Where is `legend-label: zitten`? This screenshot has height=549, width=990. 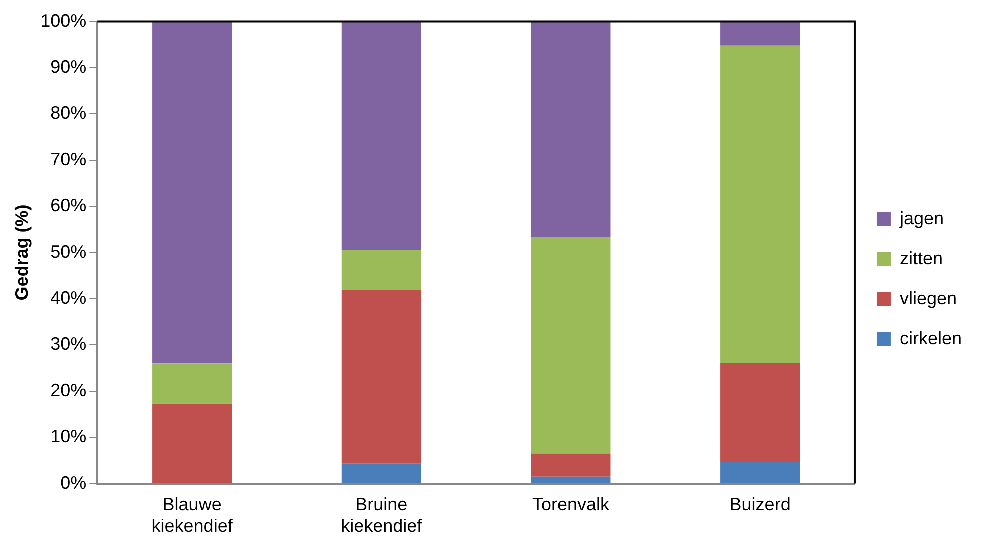 legend-label: zitten is located at coordinates (922, 258).